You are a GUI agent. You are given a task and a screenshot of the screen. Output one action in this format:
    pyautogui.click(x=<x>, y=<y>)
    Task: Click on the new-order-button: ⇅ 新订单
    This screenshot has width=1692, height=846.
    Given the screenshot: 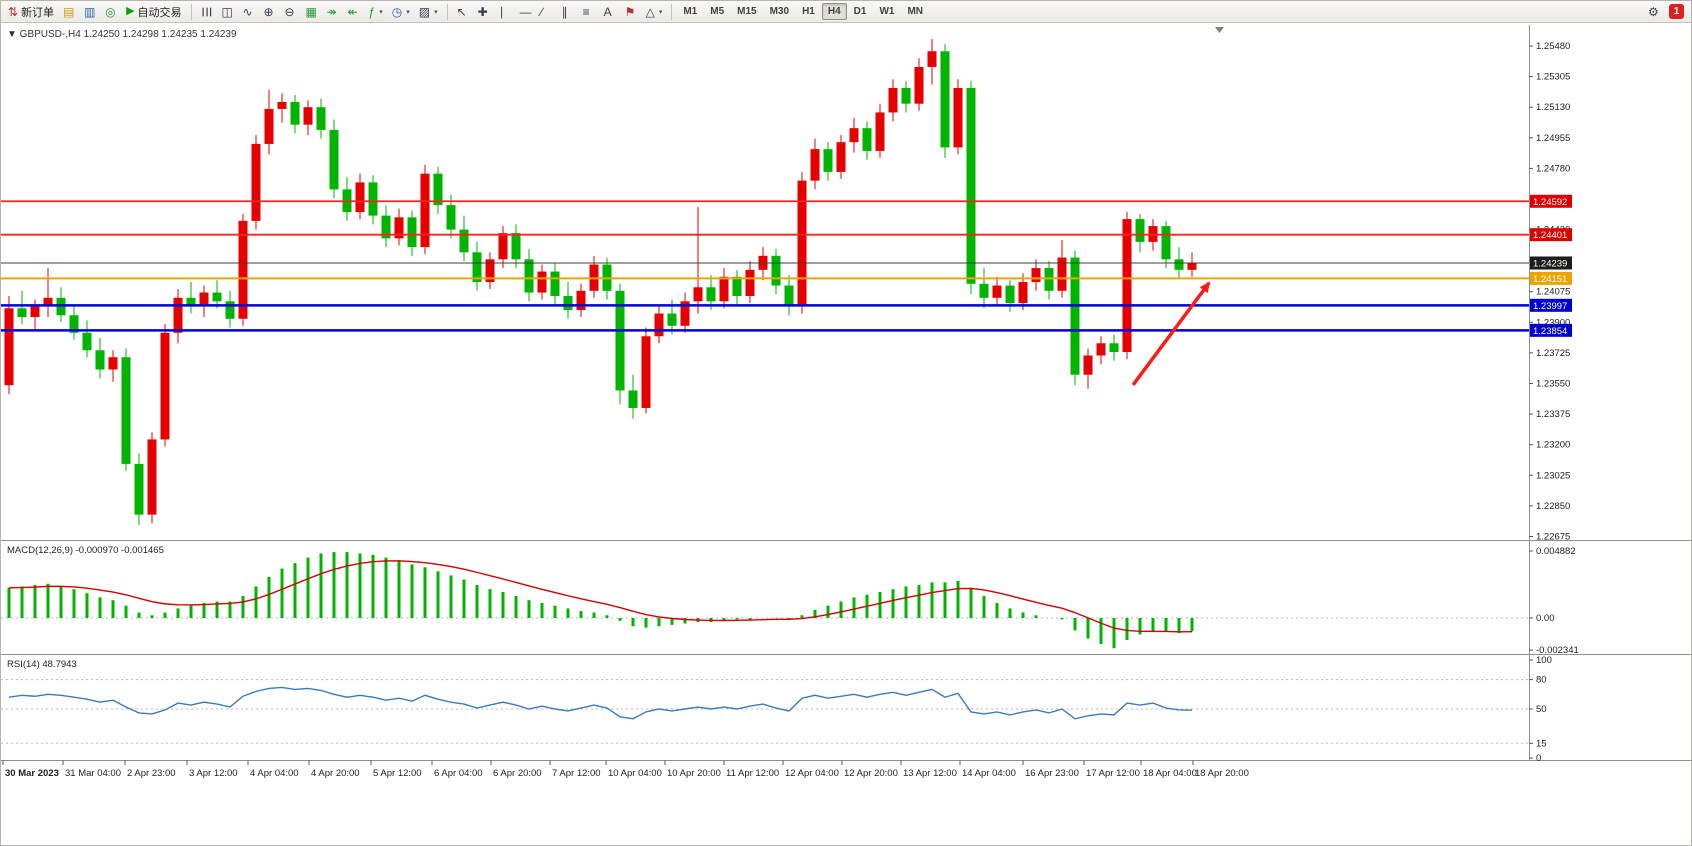 What is the action you would take?
    pyautogui.click(x=31, y=11)
    